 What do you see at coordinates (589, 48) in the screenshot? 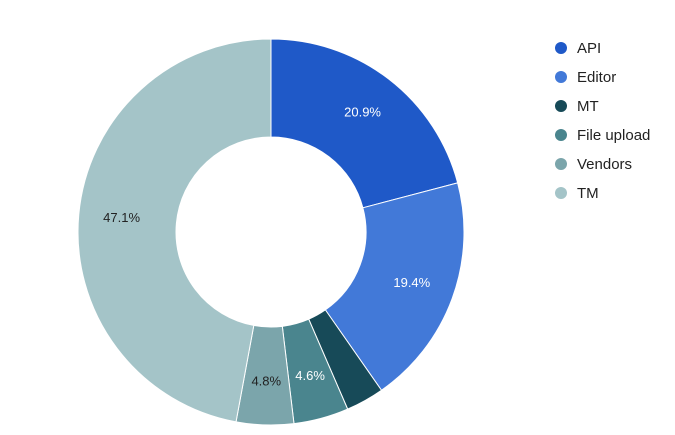
I see `legend-label-api: API` at bounding box center [589, 48].